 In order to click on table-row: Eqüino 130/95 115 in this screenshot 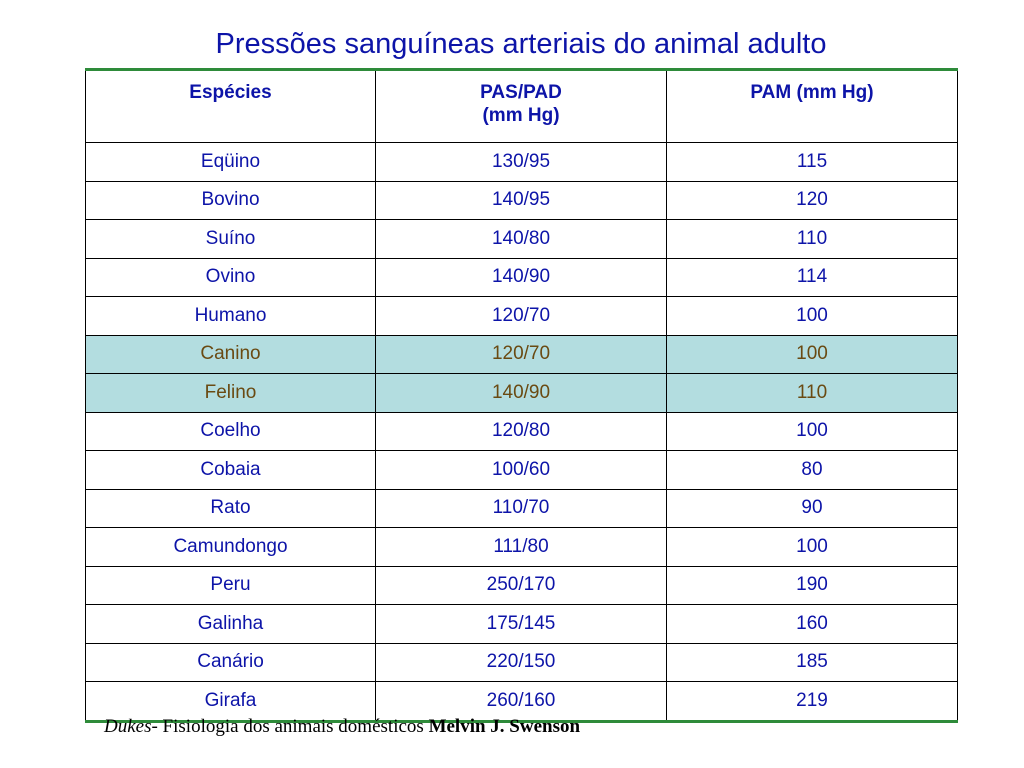, I will do `click(521, 162)`.